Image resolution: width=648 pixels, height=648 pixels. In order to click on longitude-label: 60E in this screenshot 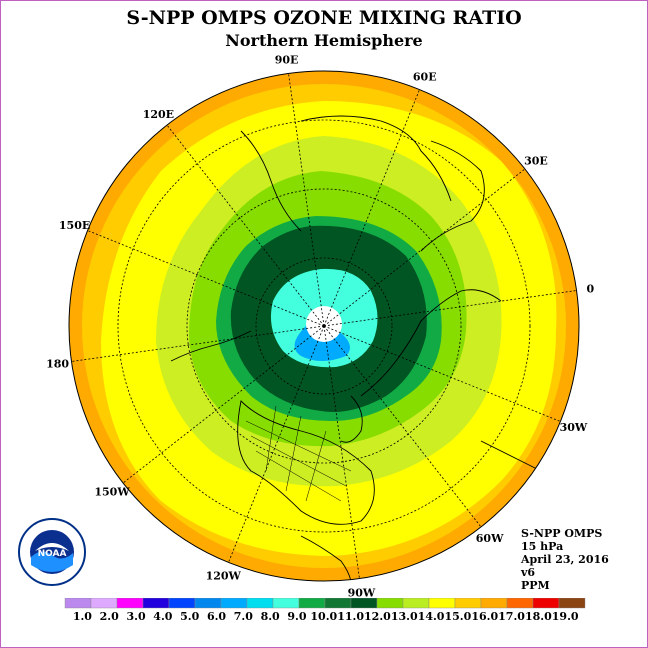, I will do `click(425, 77)`.